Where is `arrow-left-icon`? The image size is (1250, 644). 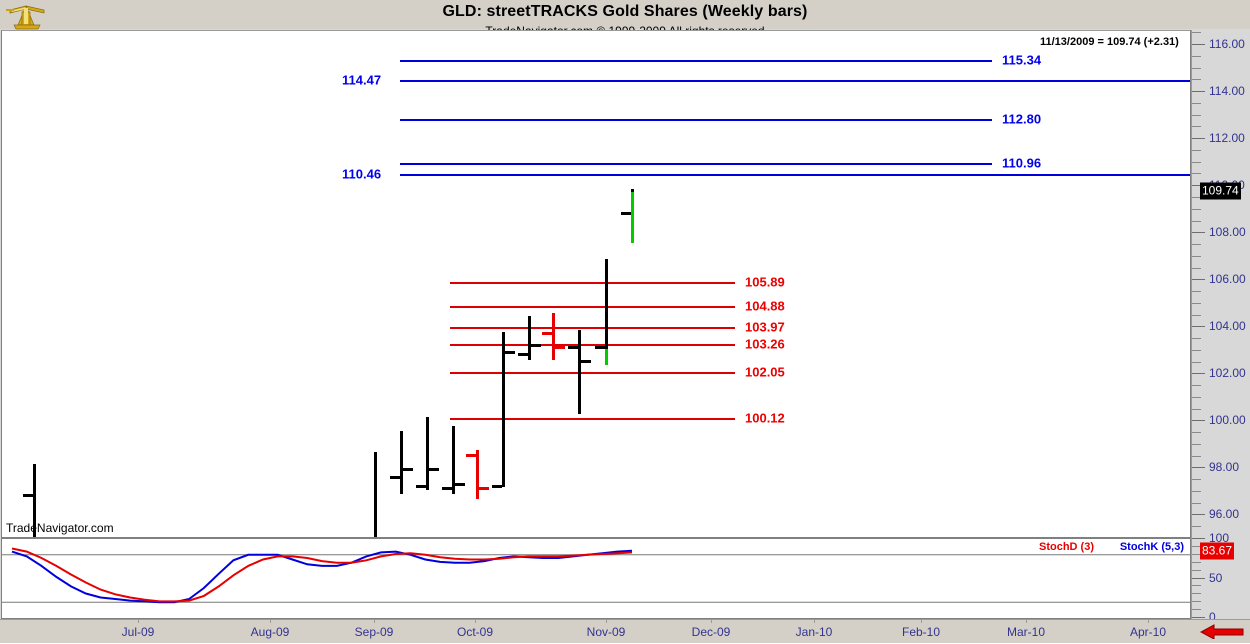 arrow-left-icon is located at coordinates (1221, 632).